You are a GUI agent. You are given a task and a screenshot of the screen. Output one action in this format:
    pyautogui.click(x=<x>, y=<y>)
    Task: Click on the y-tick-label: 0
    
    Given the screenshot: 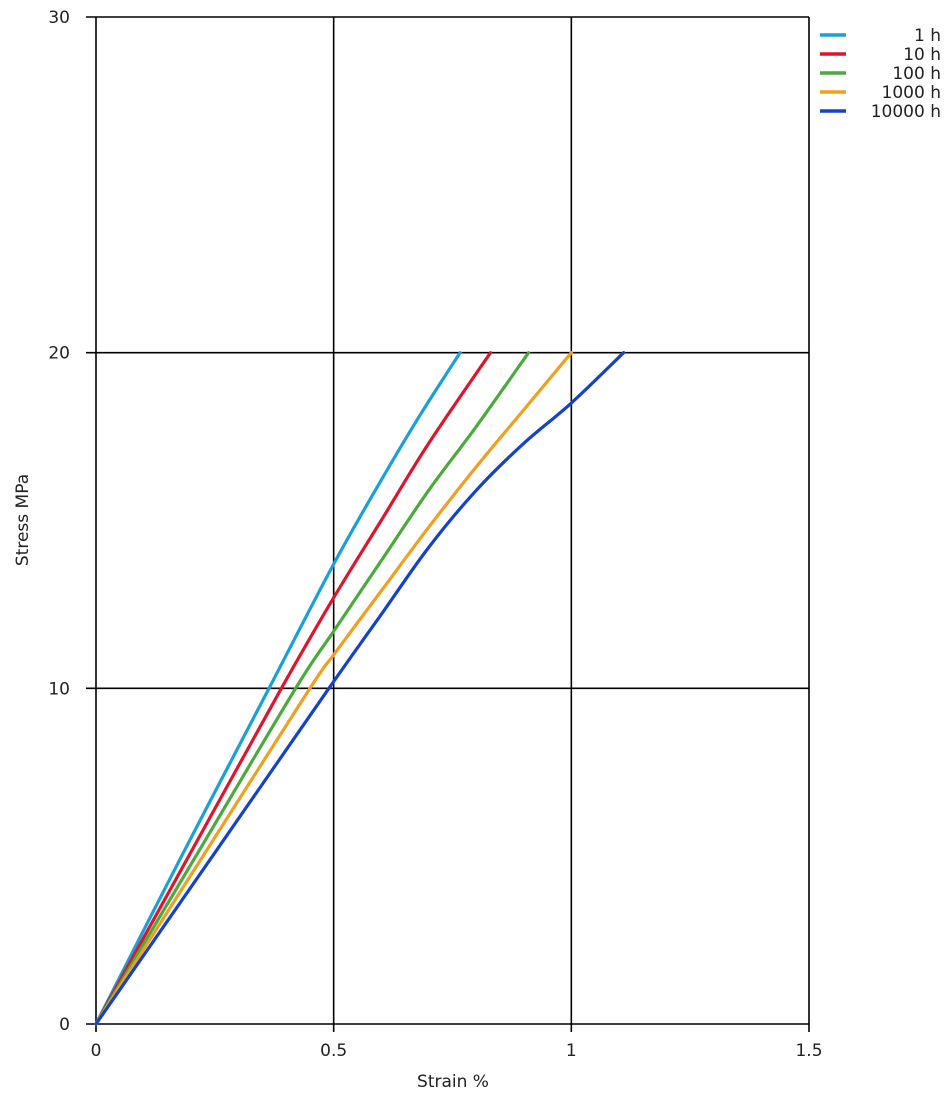 What is the action you would take?
    pyautogui.click(x=64, y=1025)
    